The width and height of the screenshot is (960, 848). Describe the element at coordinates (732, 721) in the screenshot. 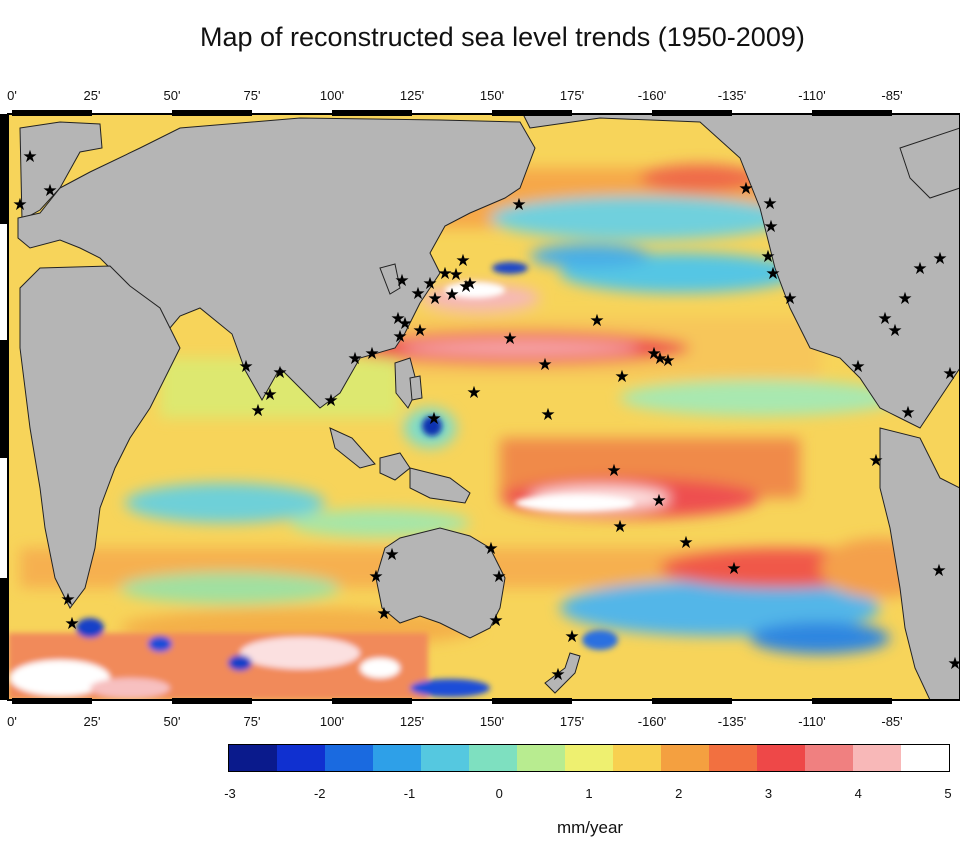

I see `longitude-label: -135'` at that location.